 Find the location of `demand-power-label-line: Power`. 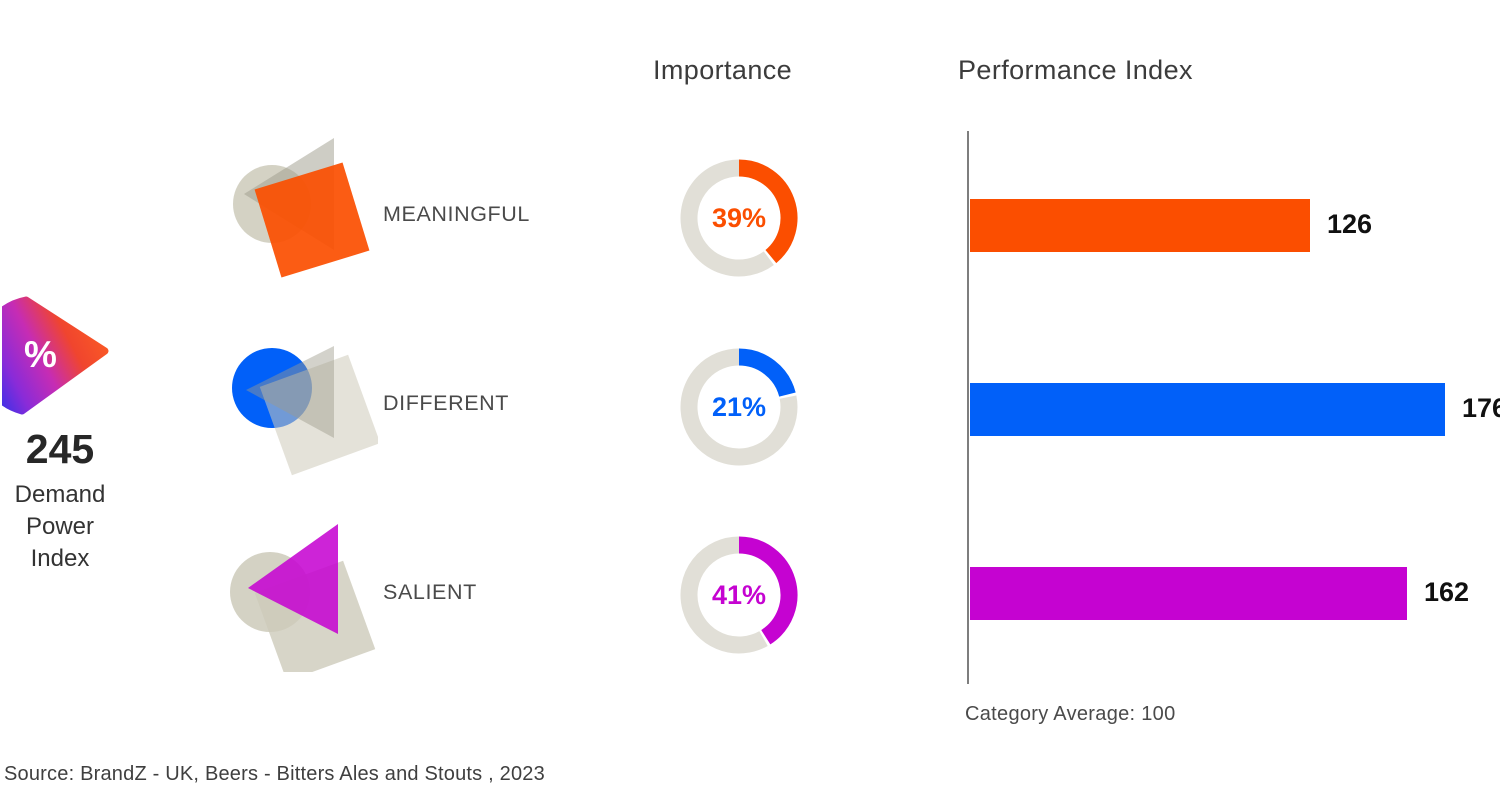

demand-power-label-line: Power is located at coordinates (60, 526).